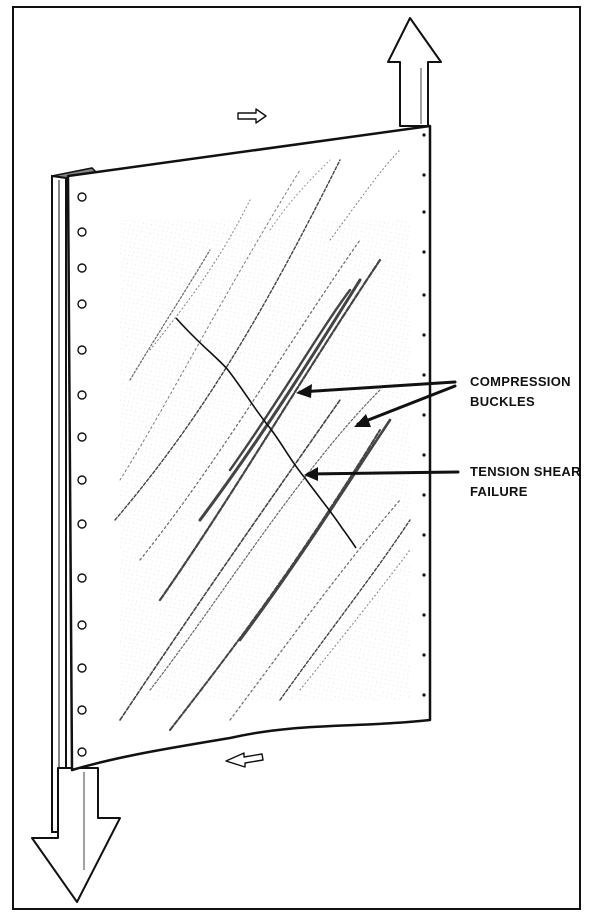 Image resolution: width=595 pixels, height=920 pixels. I want to click on tension-shear-crack, so click(266, 433).